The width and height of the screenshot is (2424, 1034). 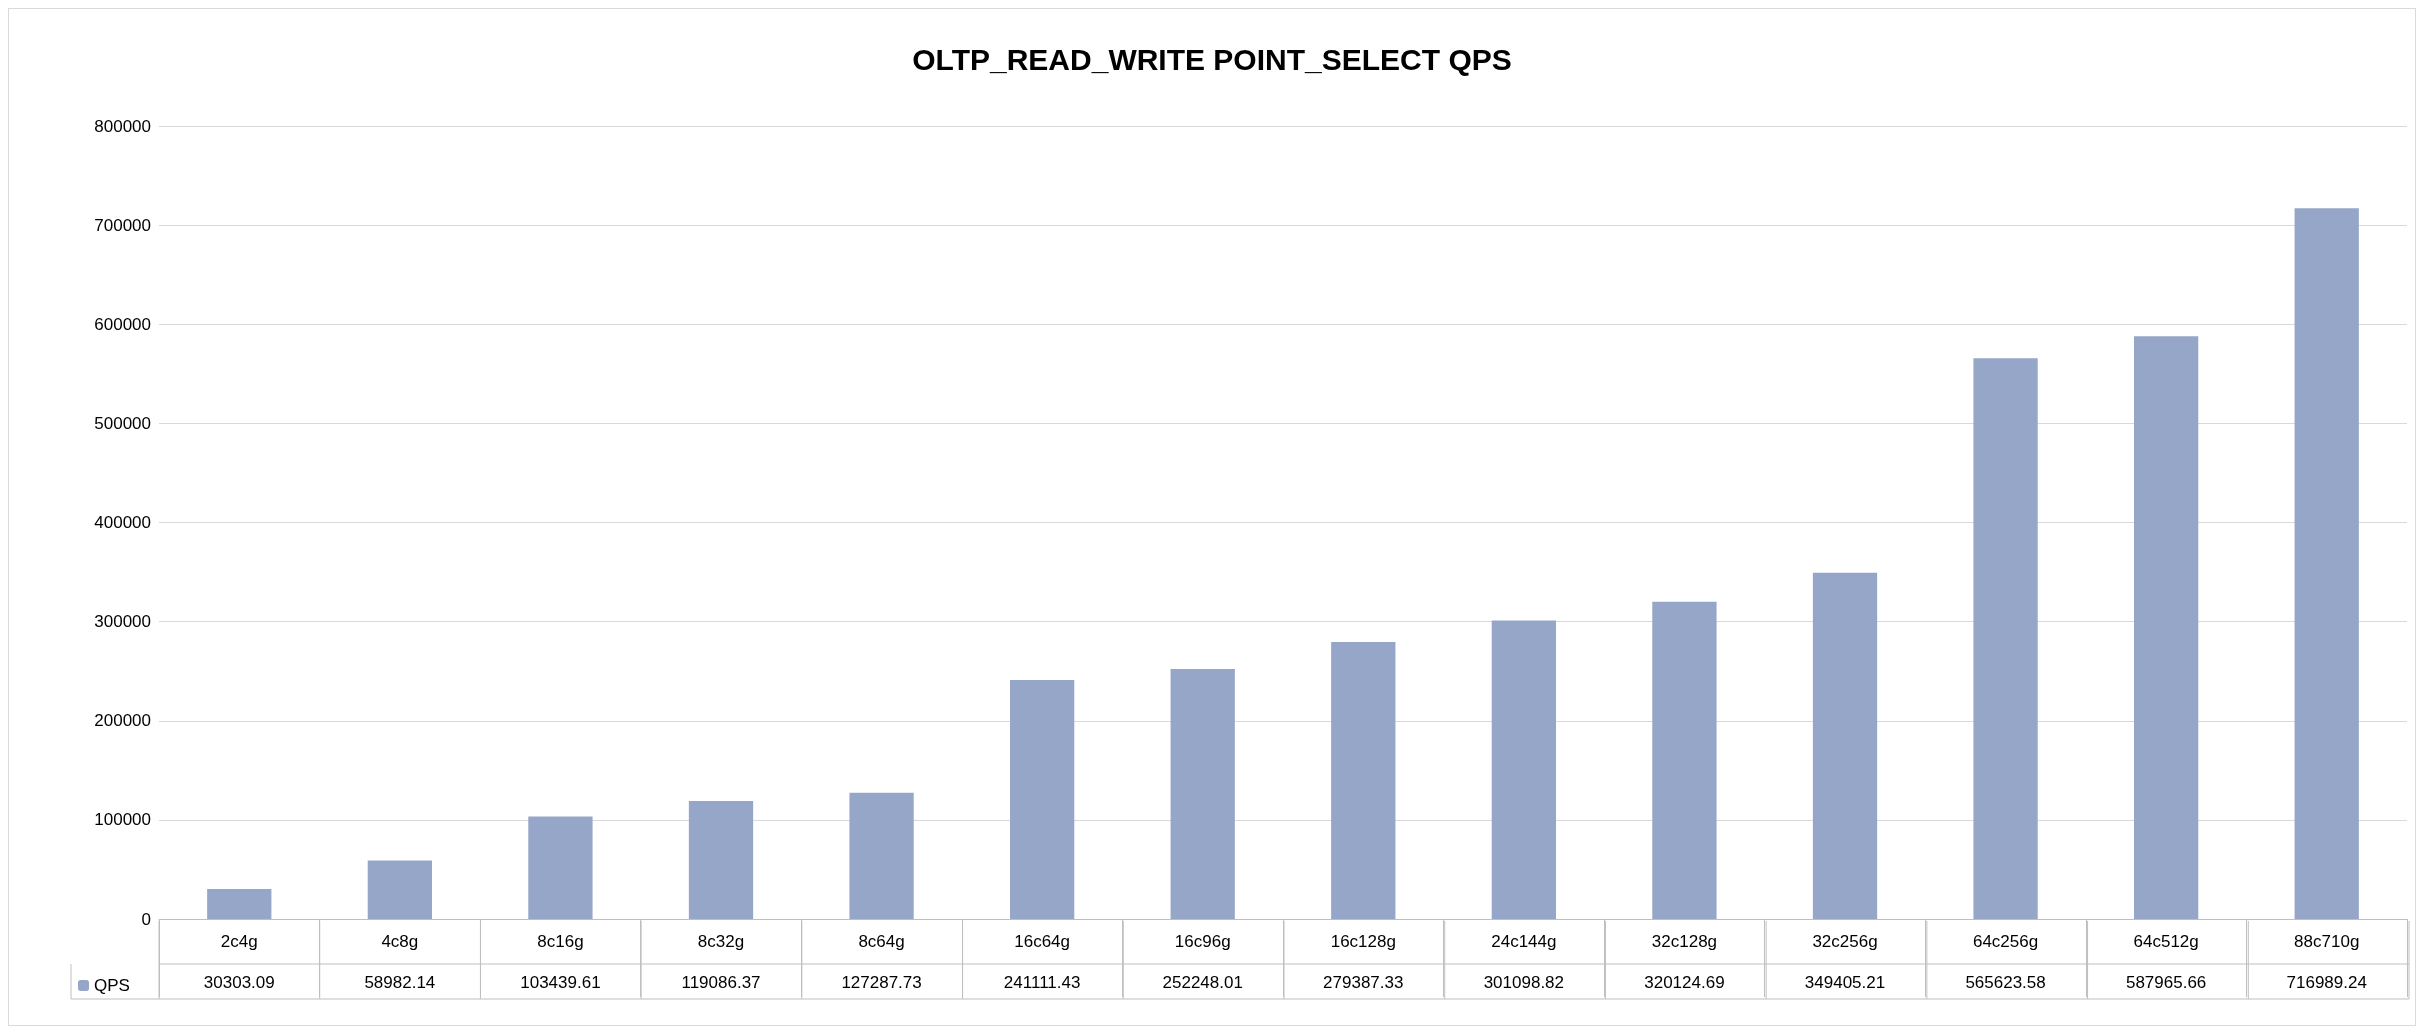 What do you see at coordinates (1363, 941) in the screenshot?
I see `x-tick-label: 16c128g` at bounding box center [1363, 941].